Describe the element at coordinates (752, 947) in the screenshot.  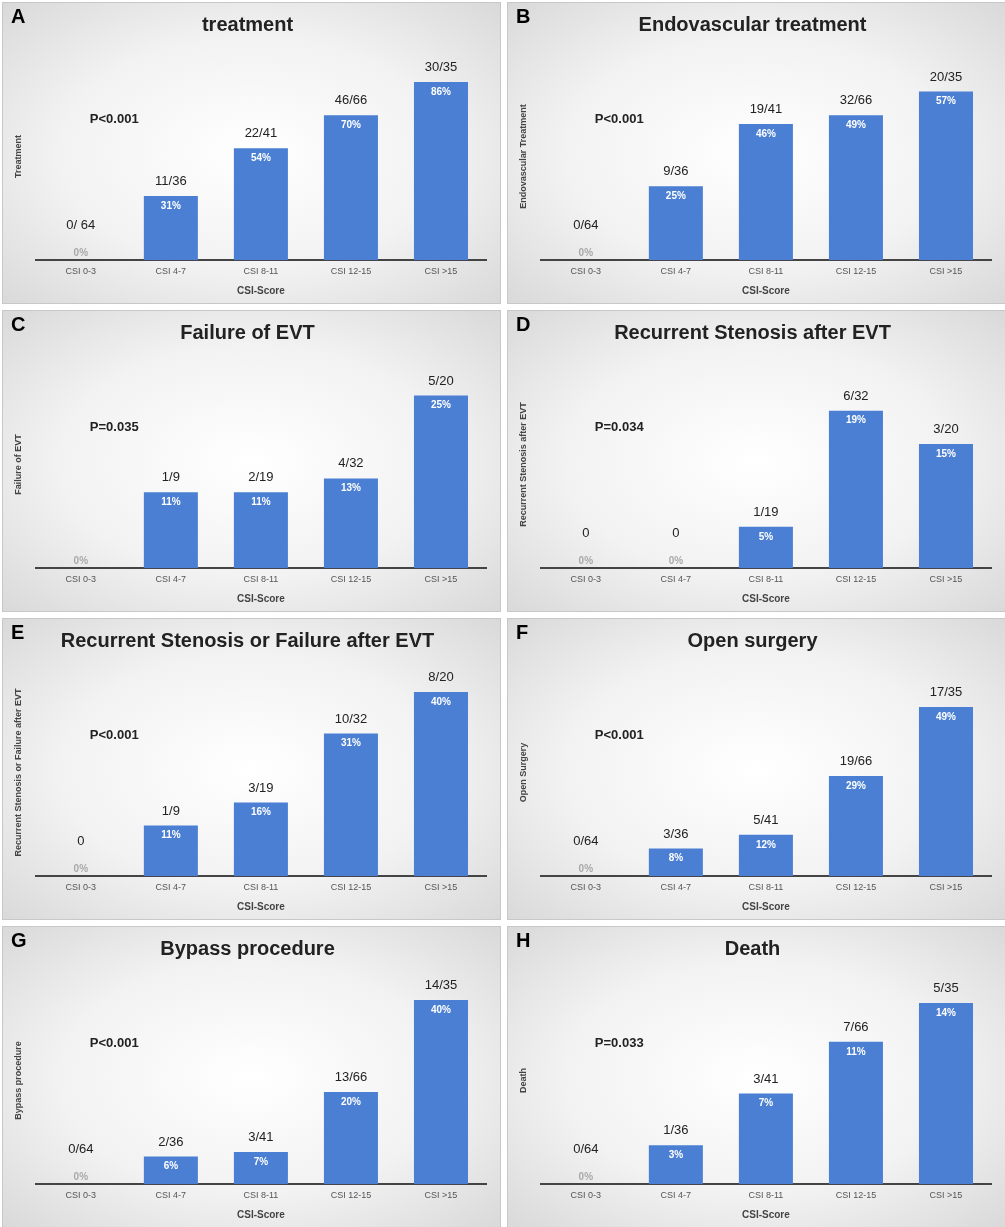
I see `y-axis-title: Death` at that location.